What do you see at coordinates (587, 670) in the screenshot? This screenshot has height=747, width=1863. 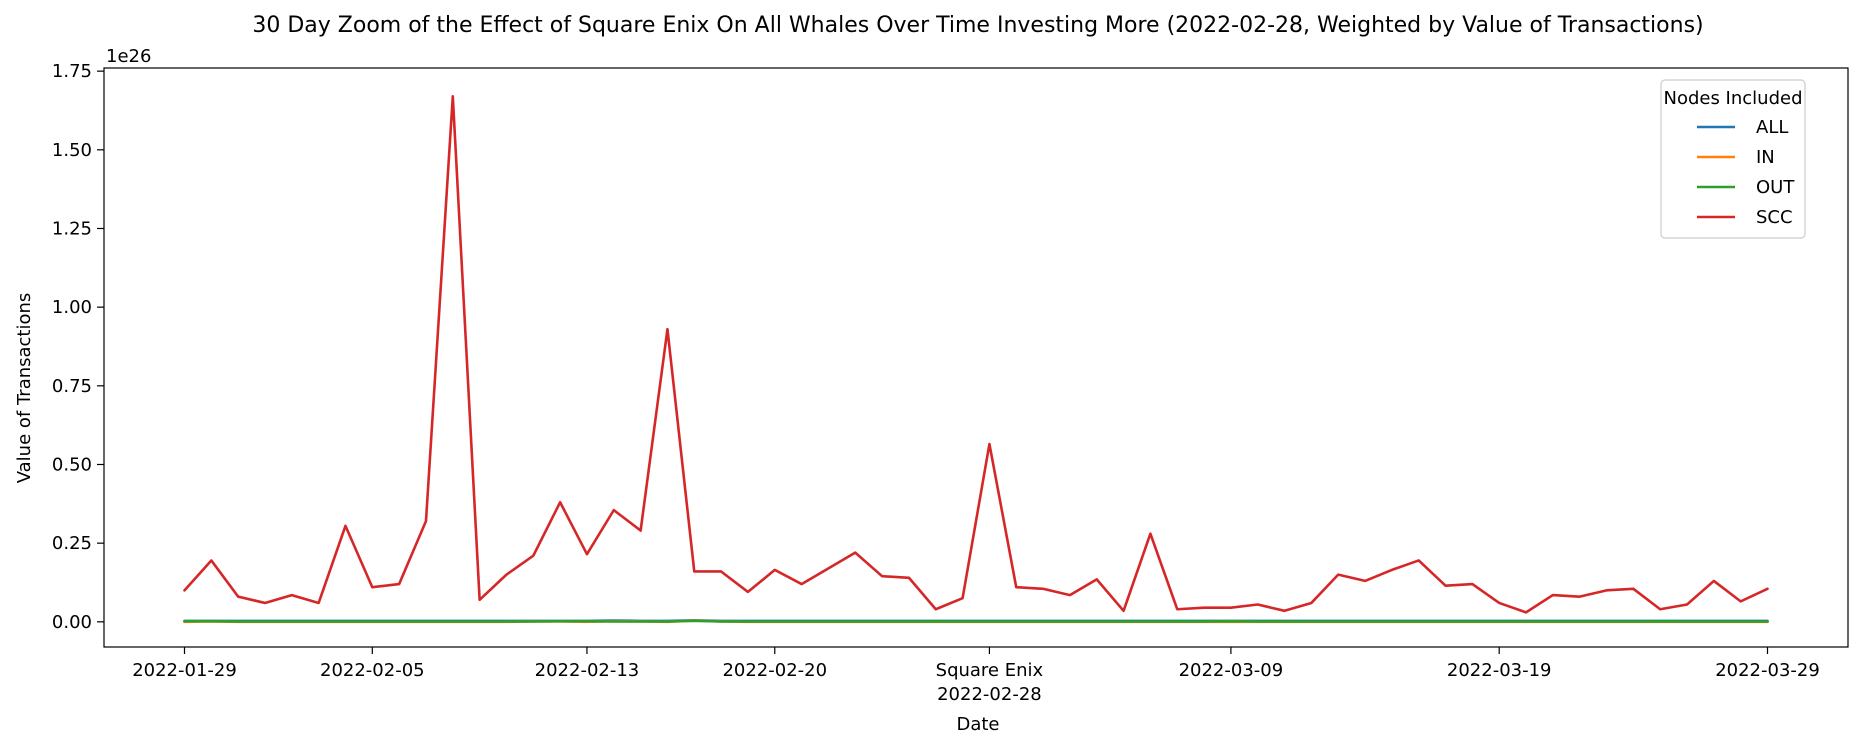 I see `x-tick-label: 2022-02-13` at bounding box center [587, 670].